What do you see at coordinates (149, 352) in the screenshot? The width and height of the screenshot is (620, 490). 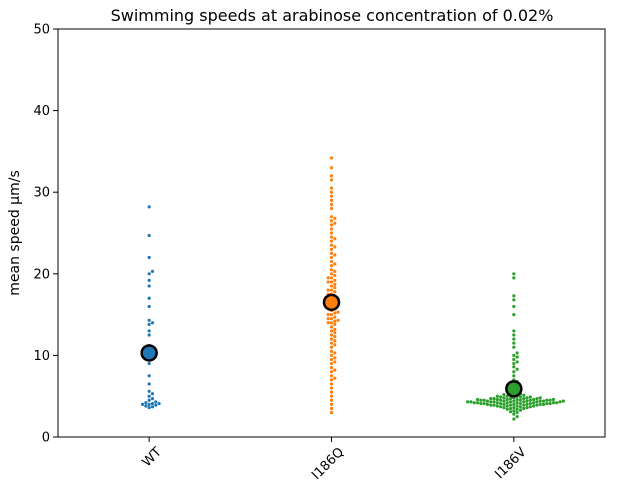 I see `mean-marker` at bounding box center [149, 352].